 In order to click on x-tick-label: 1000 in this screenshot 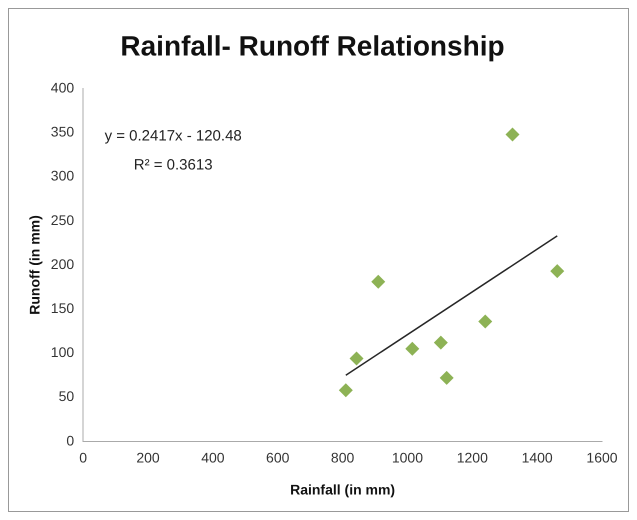, I will do `click(408, 458)`.